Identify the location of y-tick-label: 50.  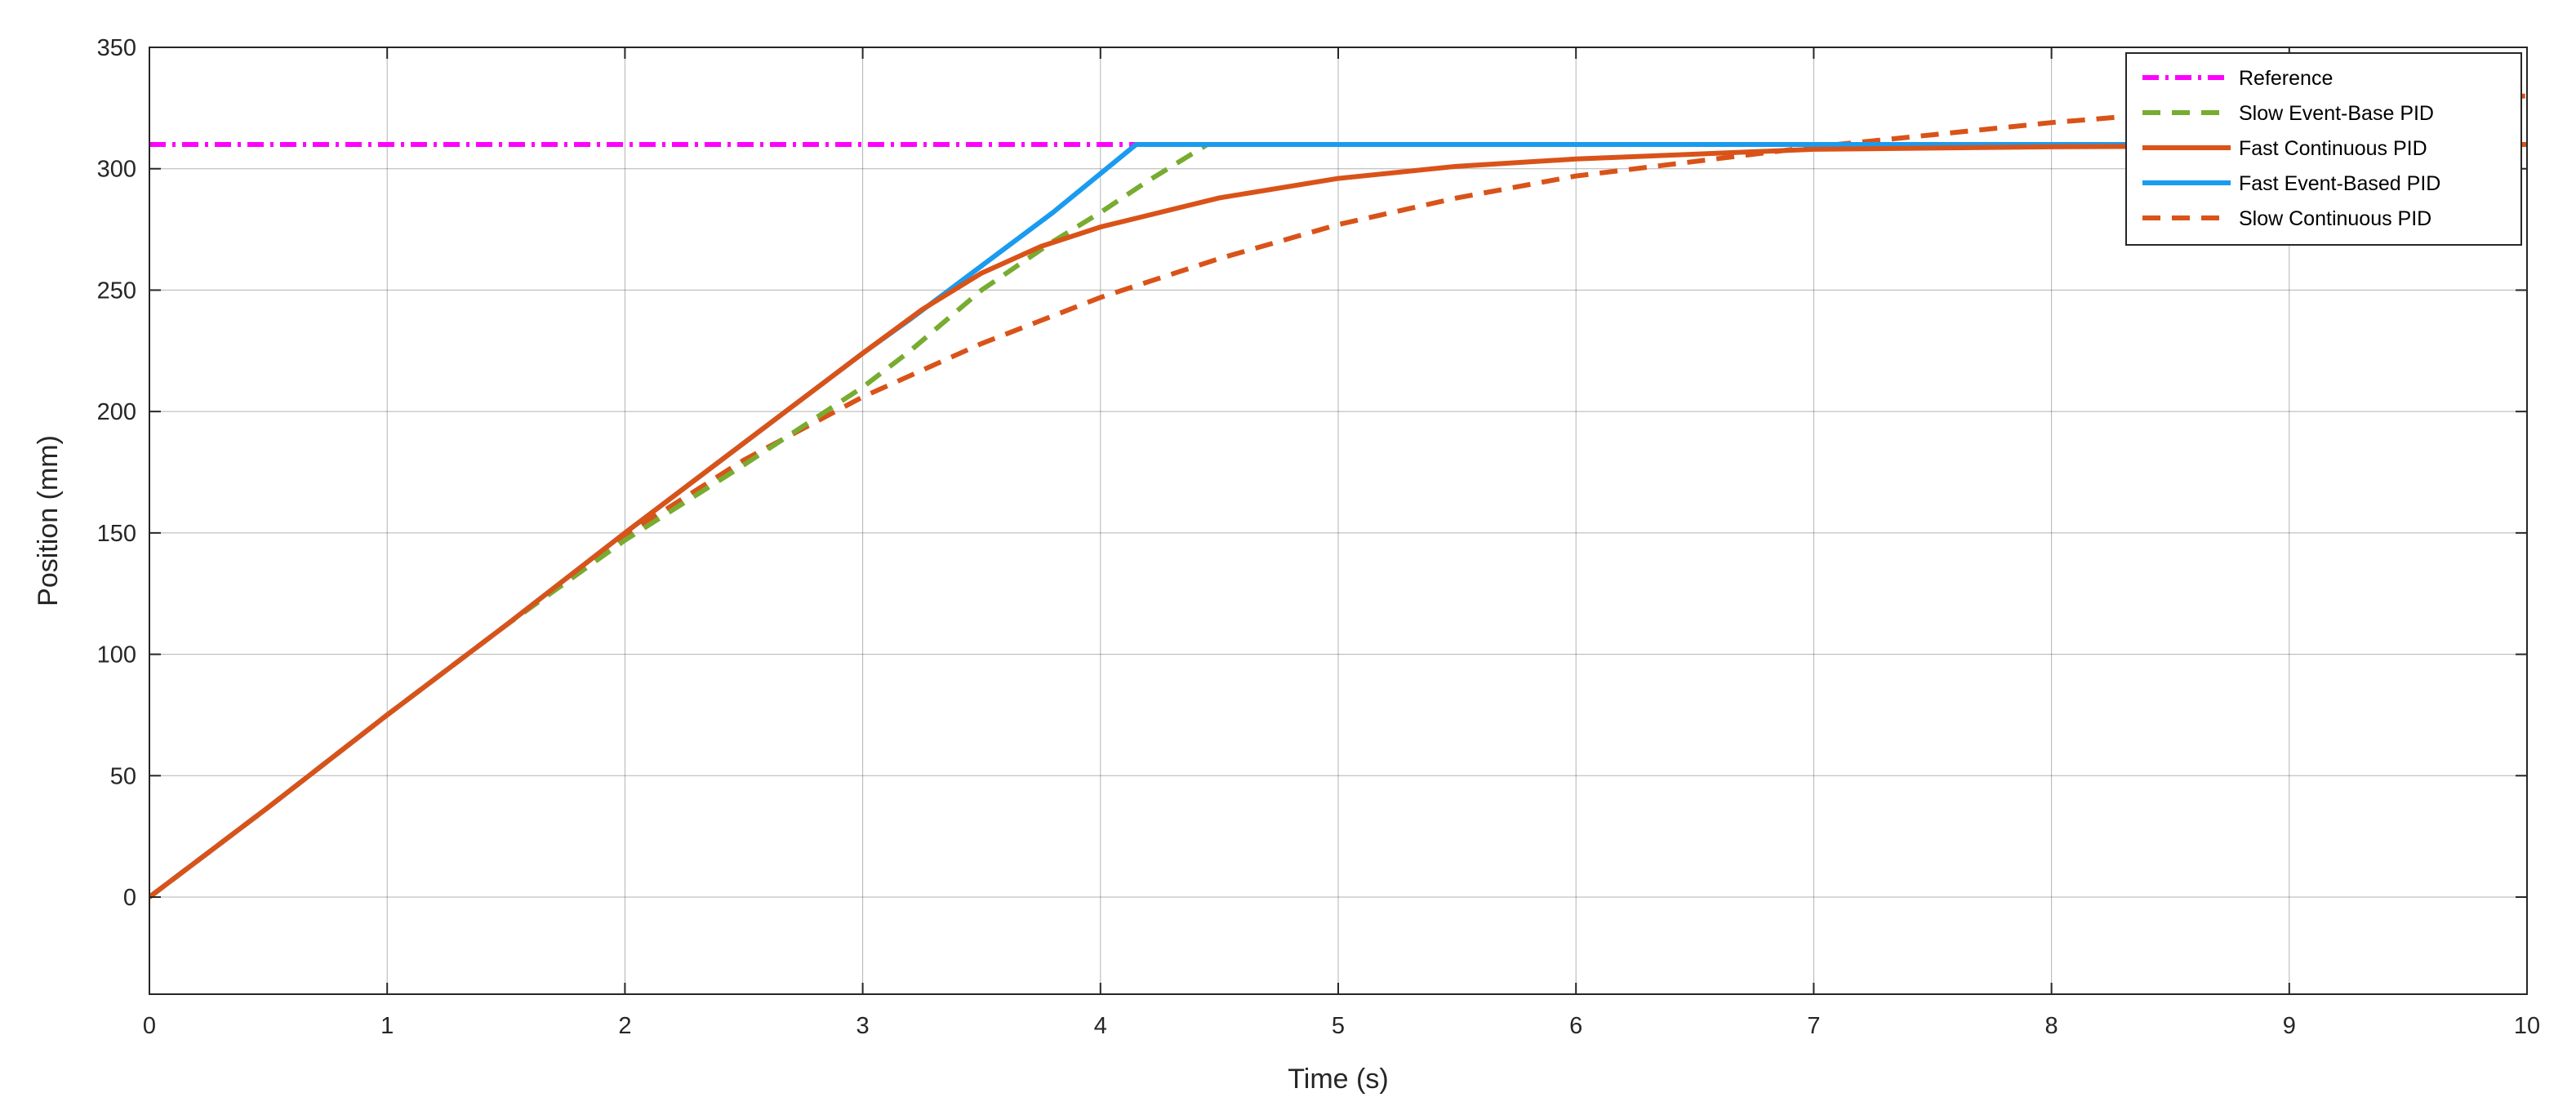
(123, 776).